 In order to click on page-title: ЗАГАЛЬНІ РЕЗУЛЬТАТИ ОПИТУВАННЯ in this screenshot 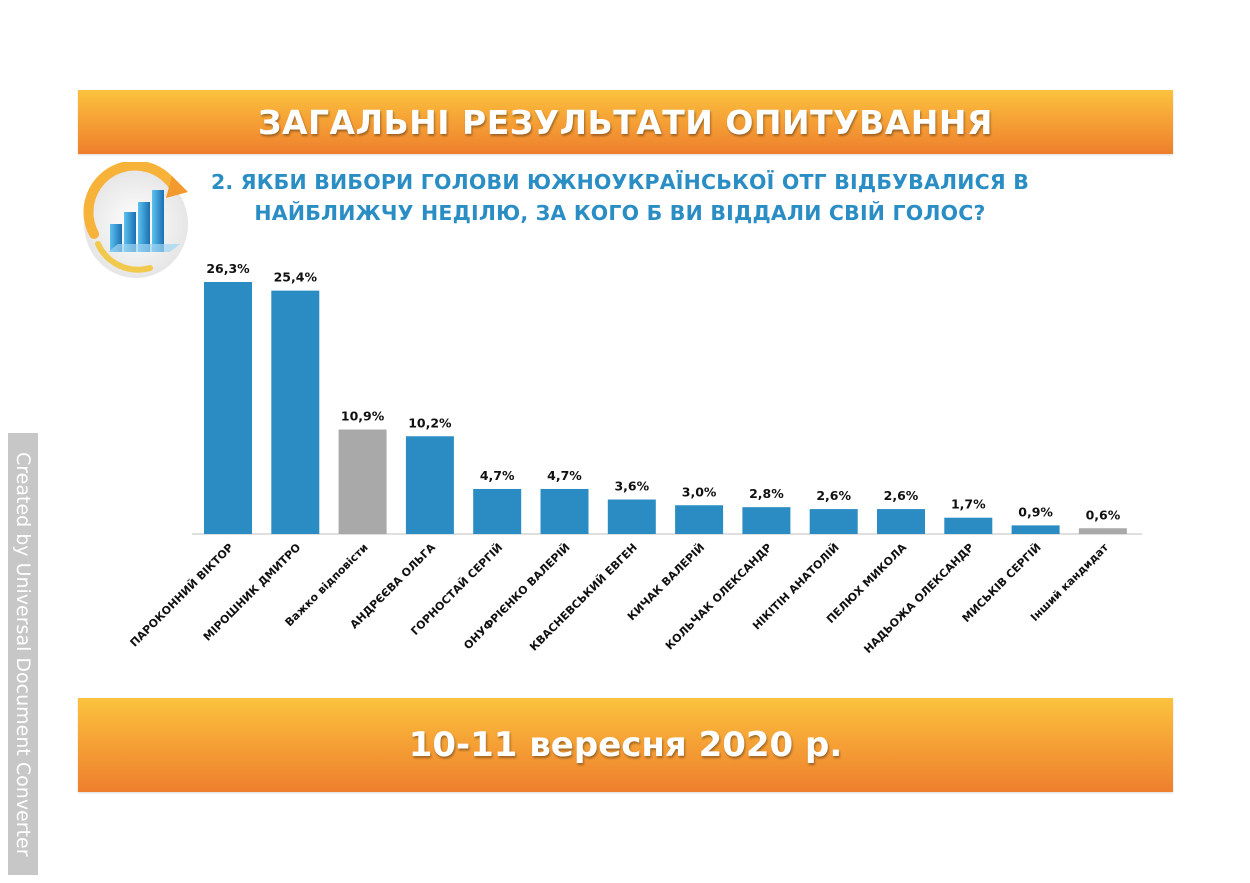, I will do `click(625, 122)`.